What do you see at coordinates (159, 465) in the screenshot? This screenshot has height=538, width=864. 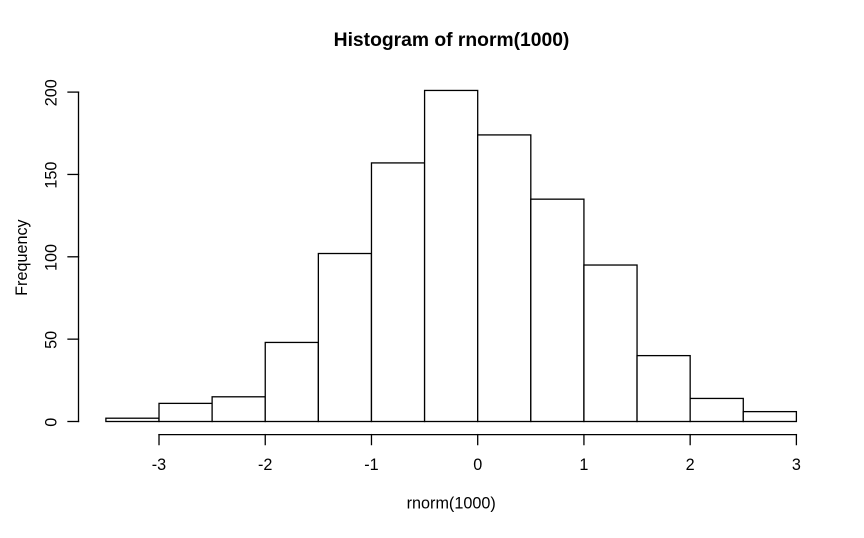 I see `svg-text: -3` at bounding box center [159, 465].